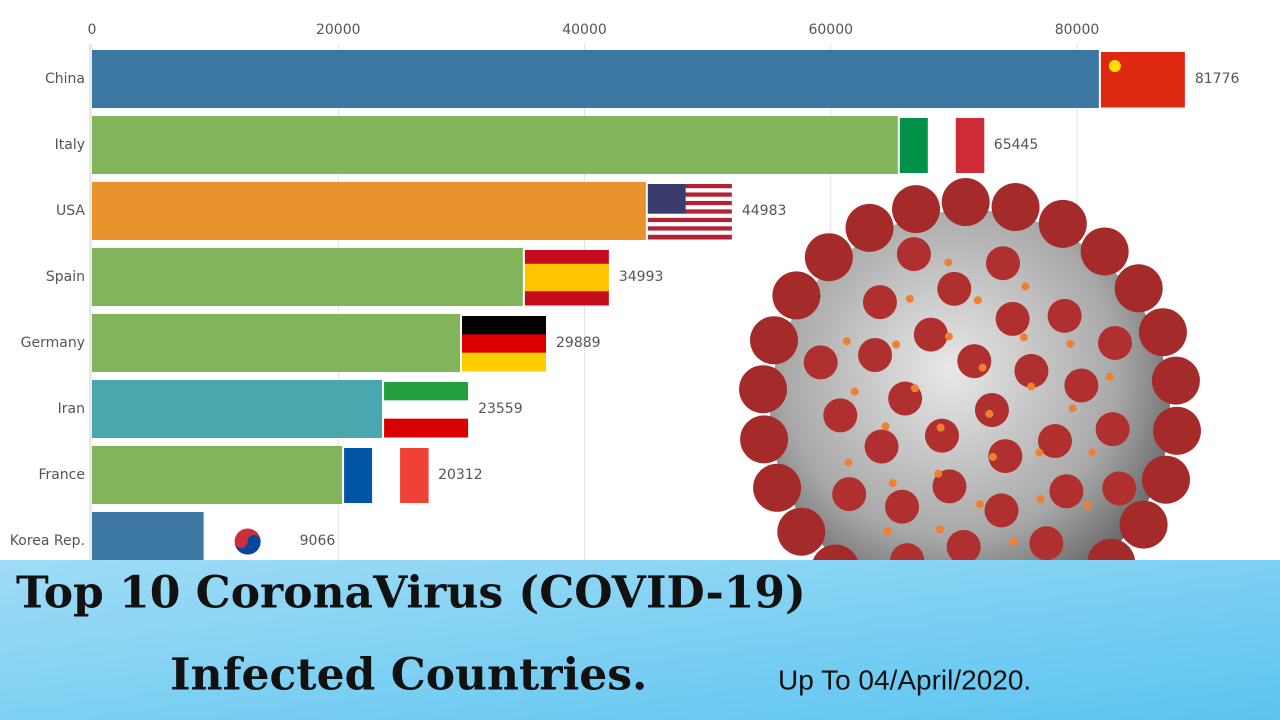 The height and width of the screenshot is (720, 1280). What do you see at coordinates (584, 30) in the screenshot?
I see `x-tick-label: 40000` at bounding box center [584, 30].